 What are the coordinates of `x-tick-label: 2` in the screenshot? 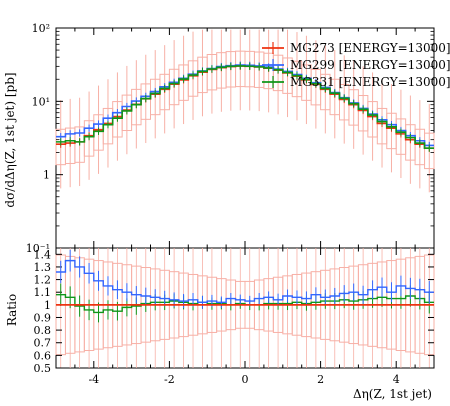 It's located at (320, 379).